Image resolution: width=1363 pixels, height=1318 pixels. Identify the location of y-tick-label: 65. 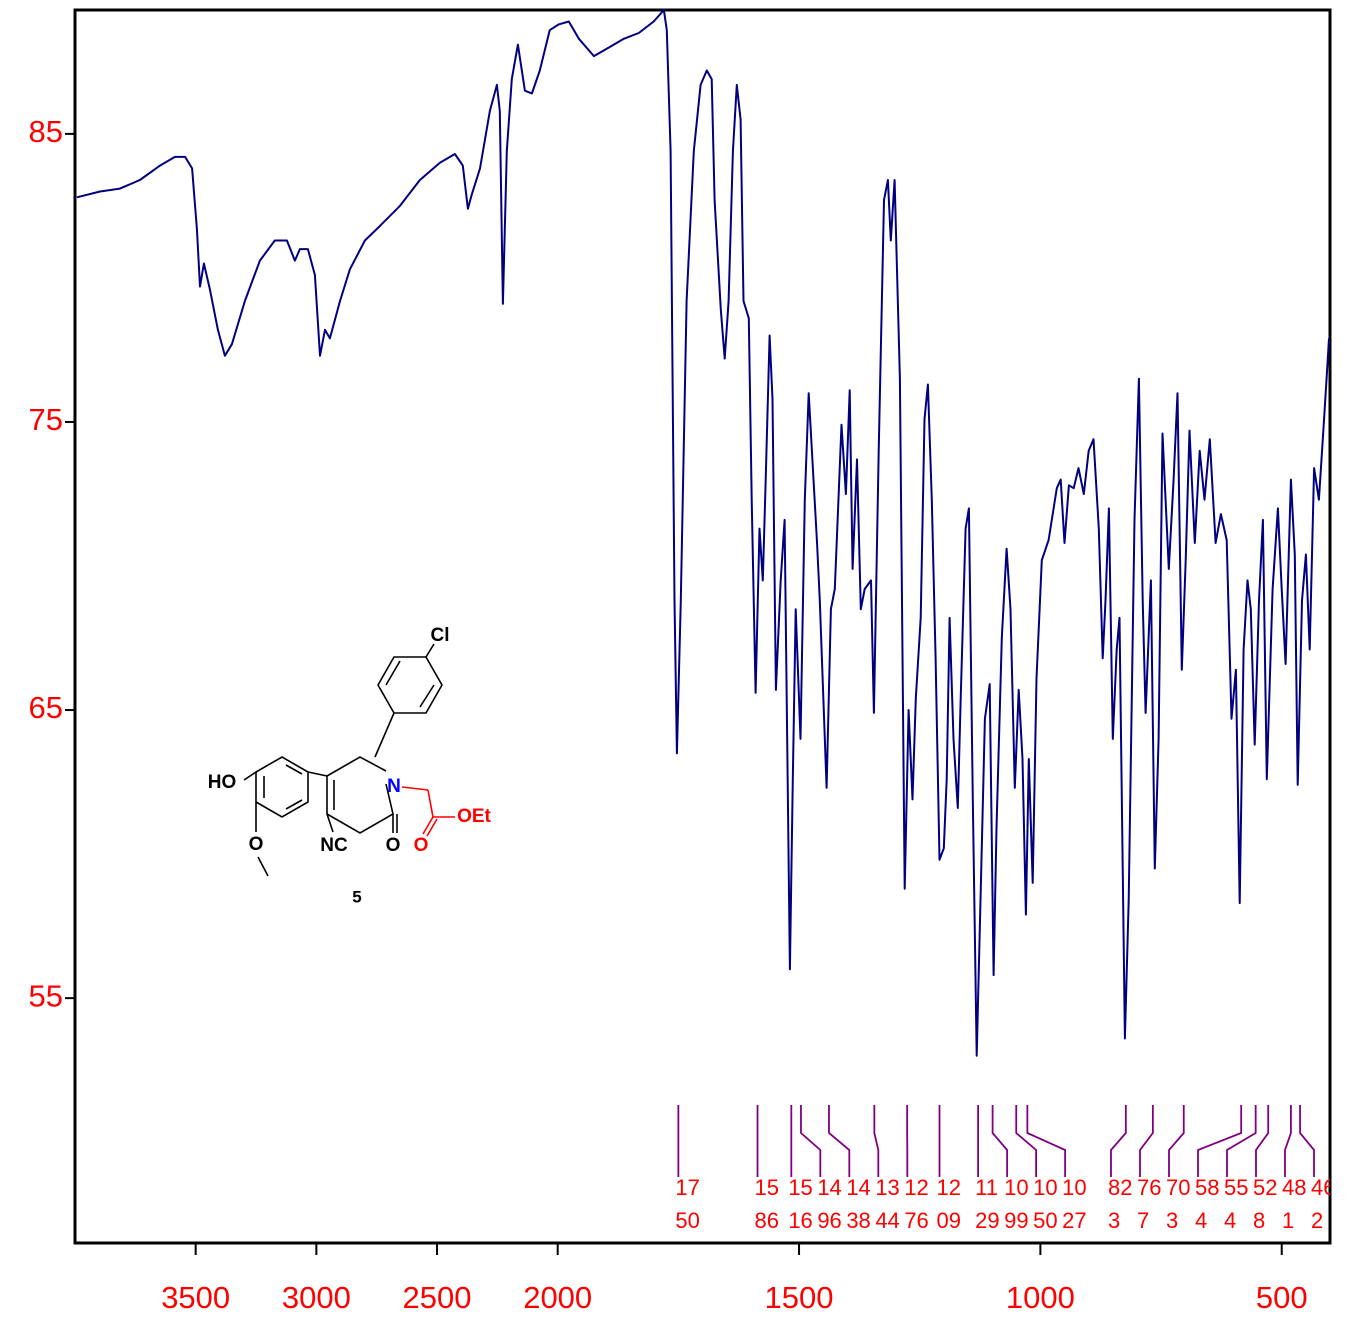
(46, 707).